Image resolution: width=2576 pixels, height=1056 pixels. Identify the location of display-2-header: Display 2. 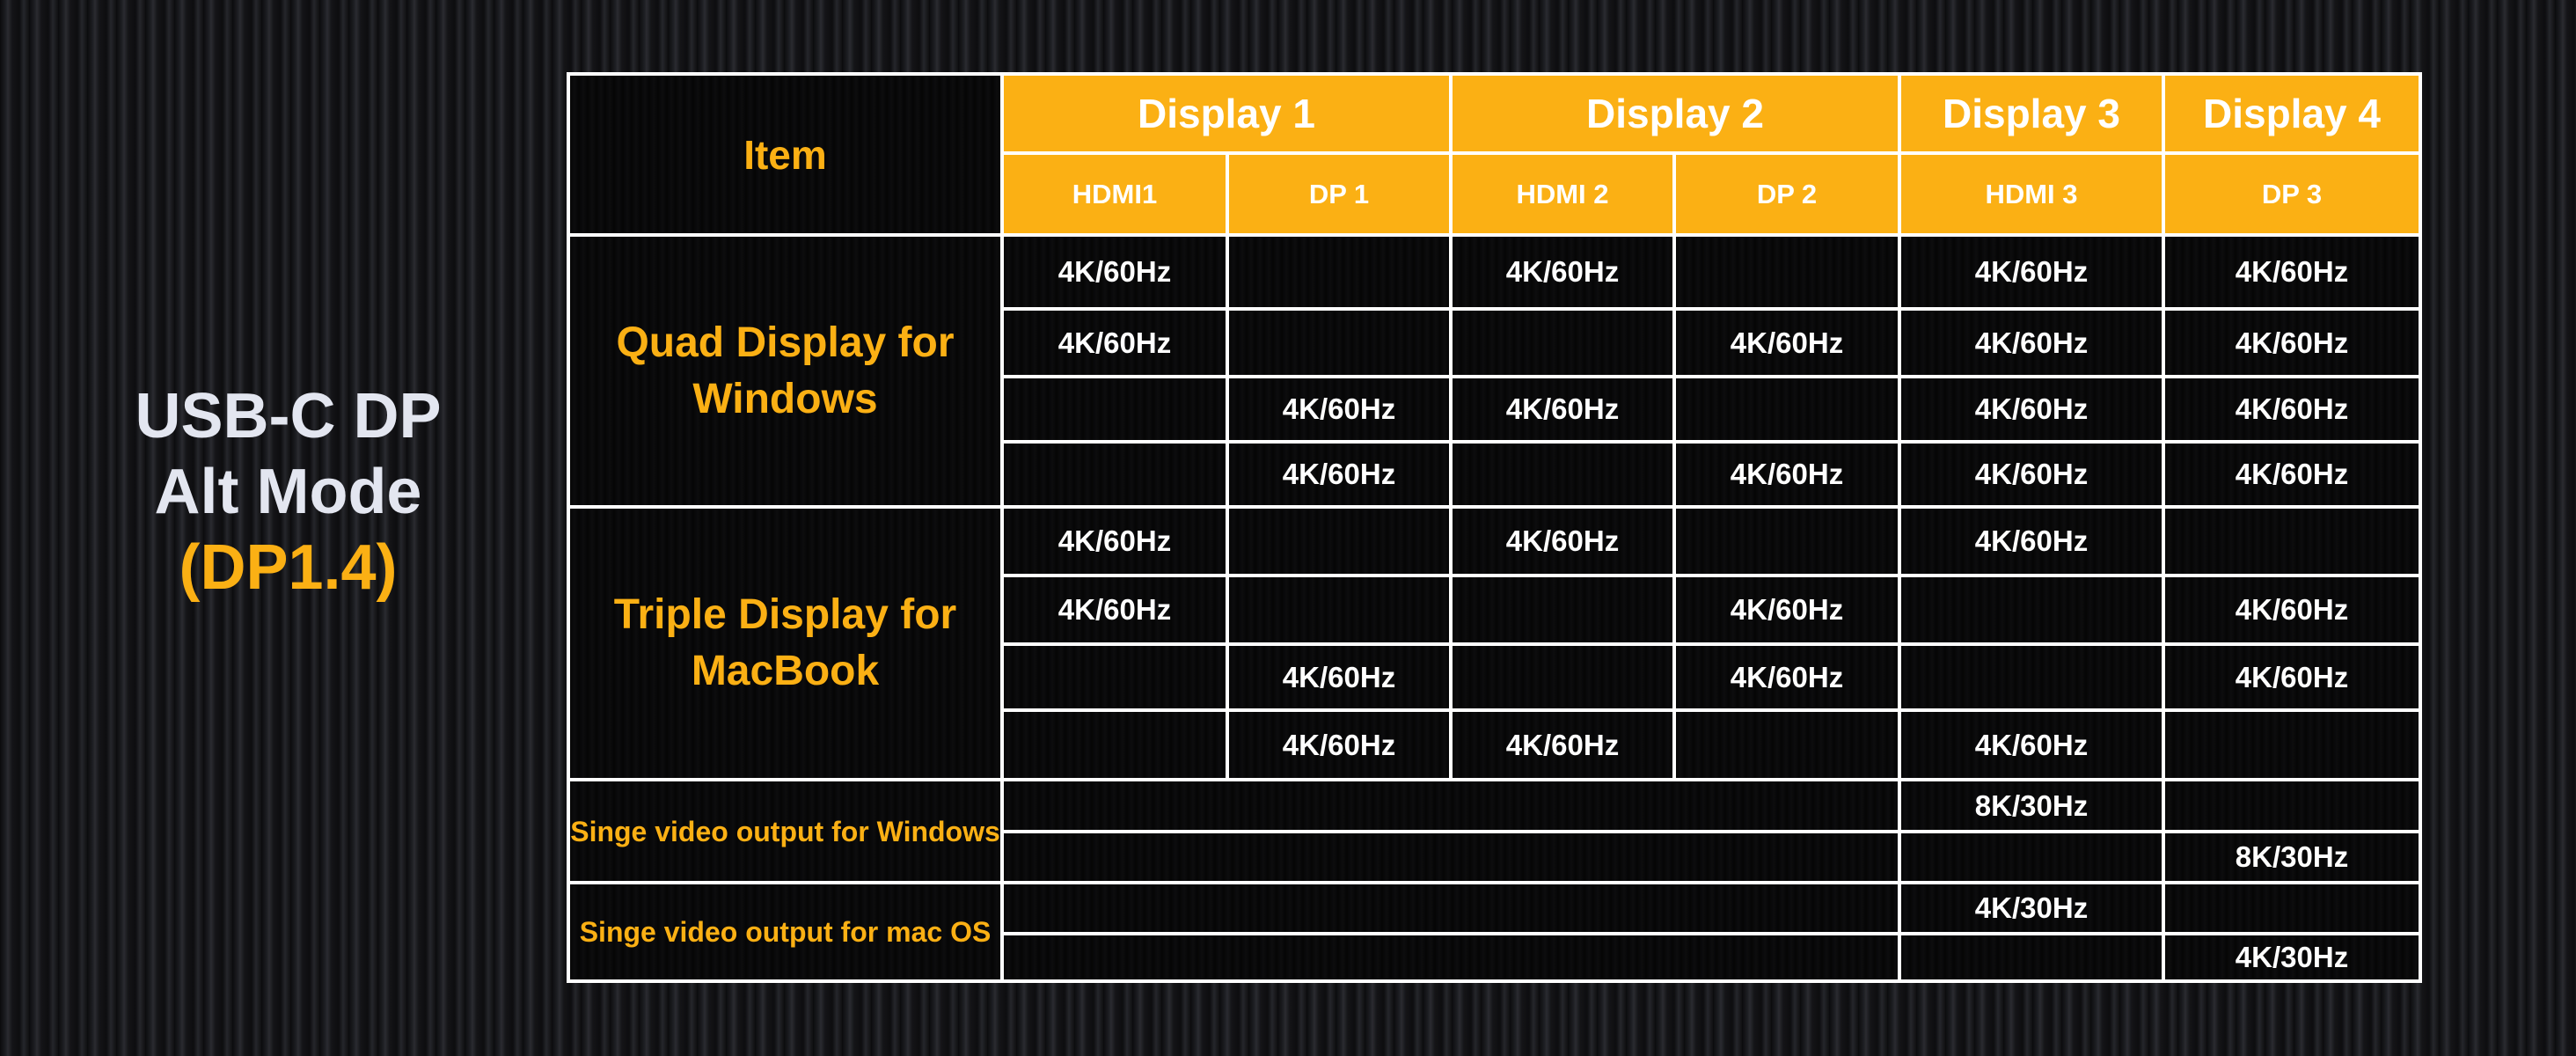
(1675, 114).